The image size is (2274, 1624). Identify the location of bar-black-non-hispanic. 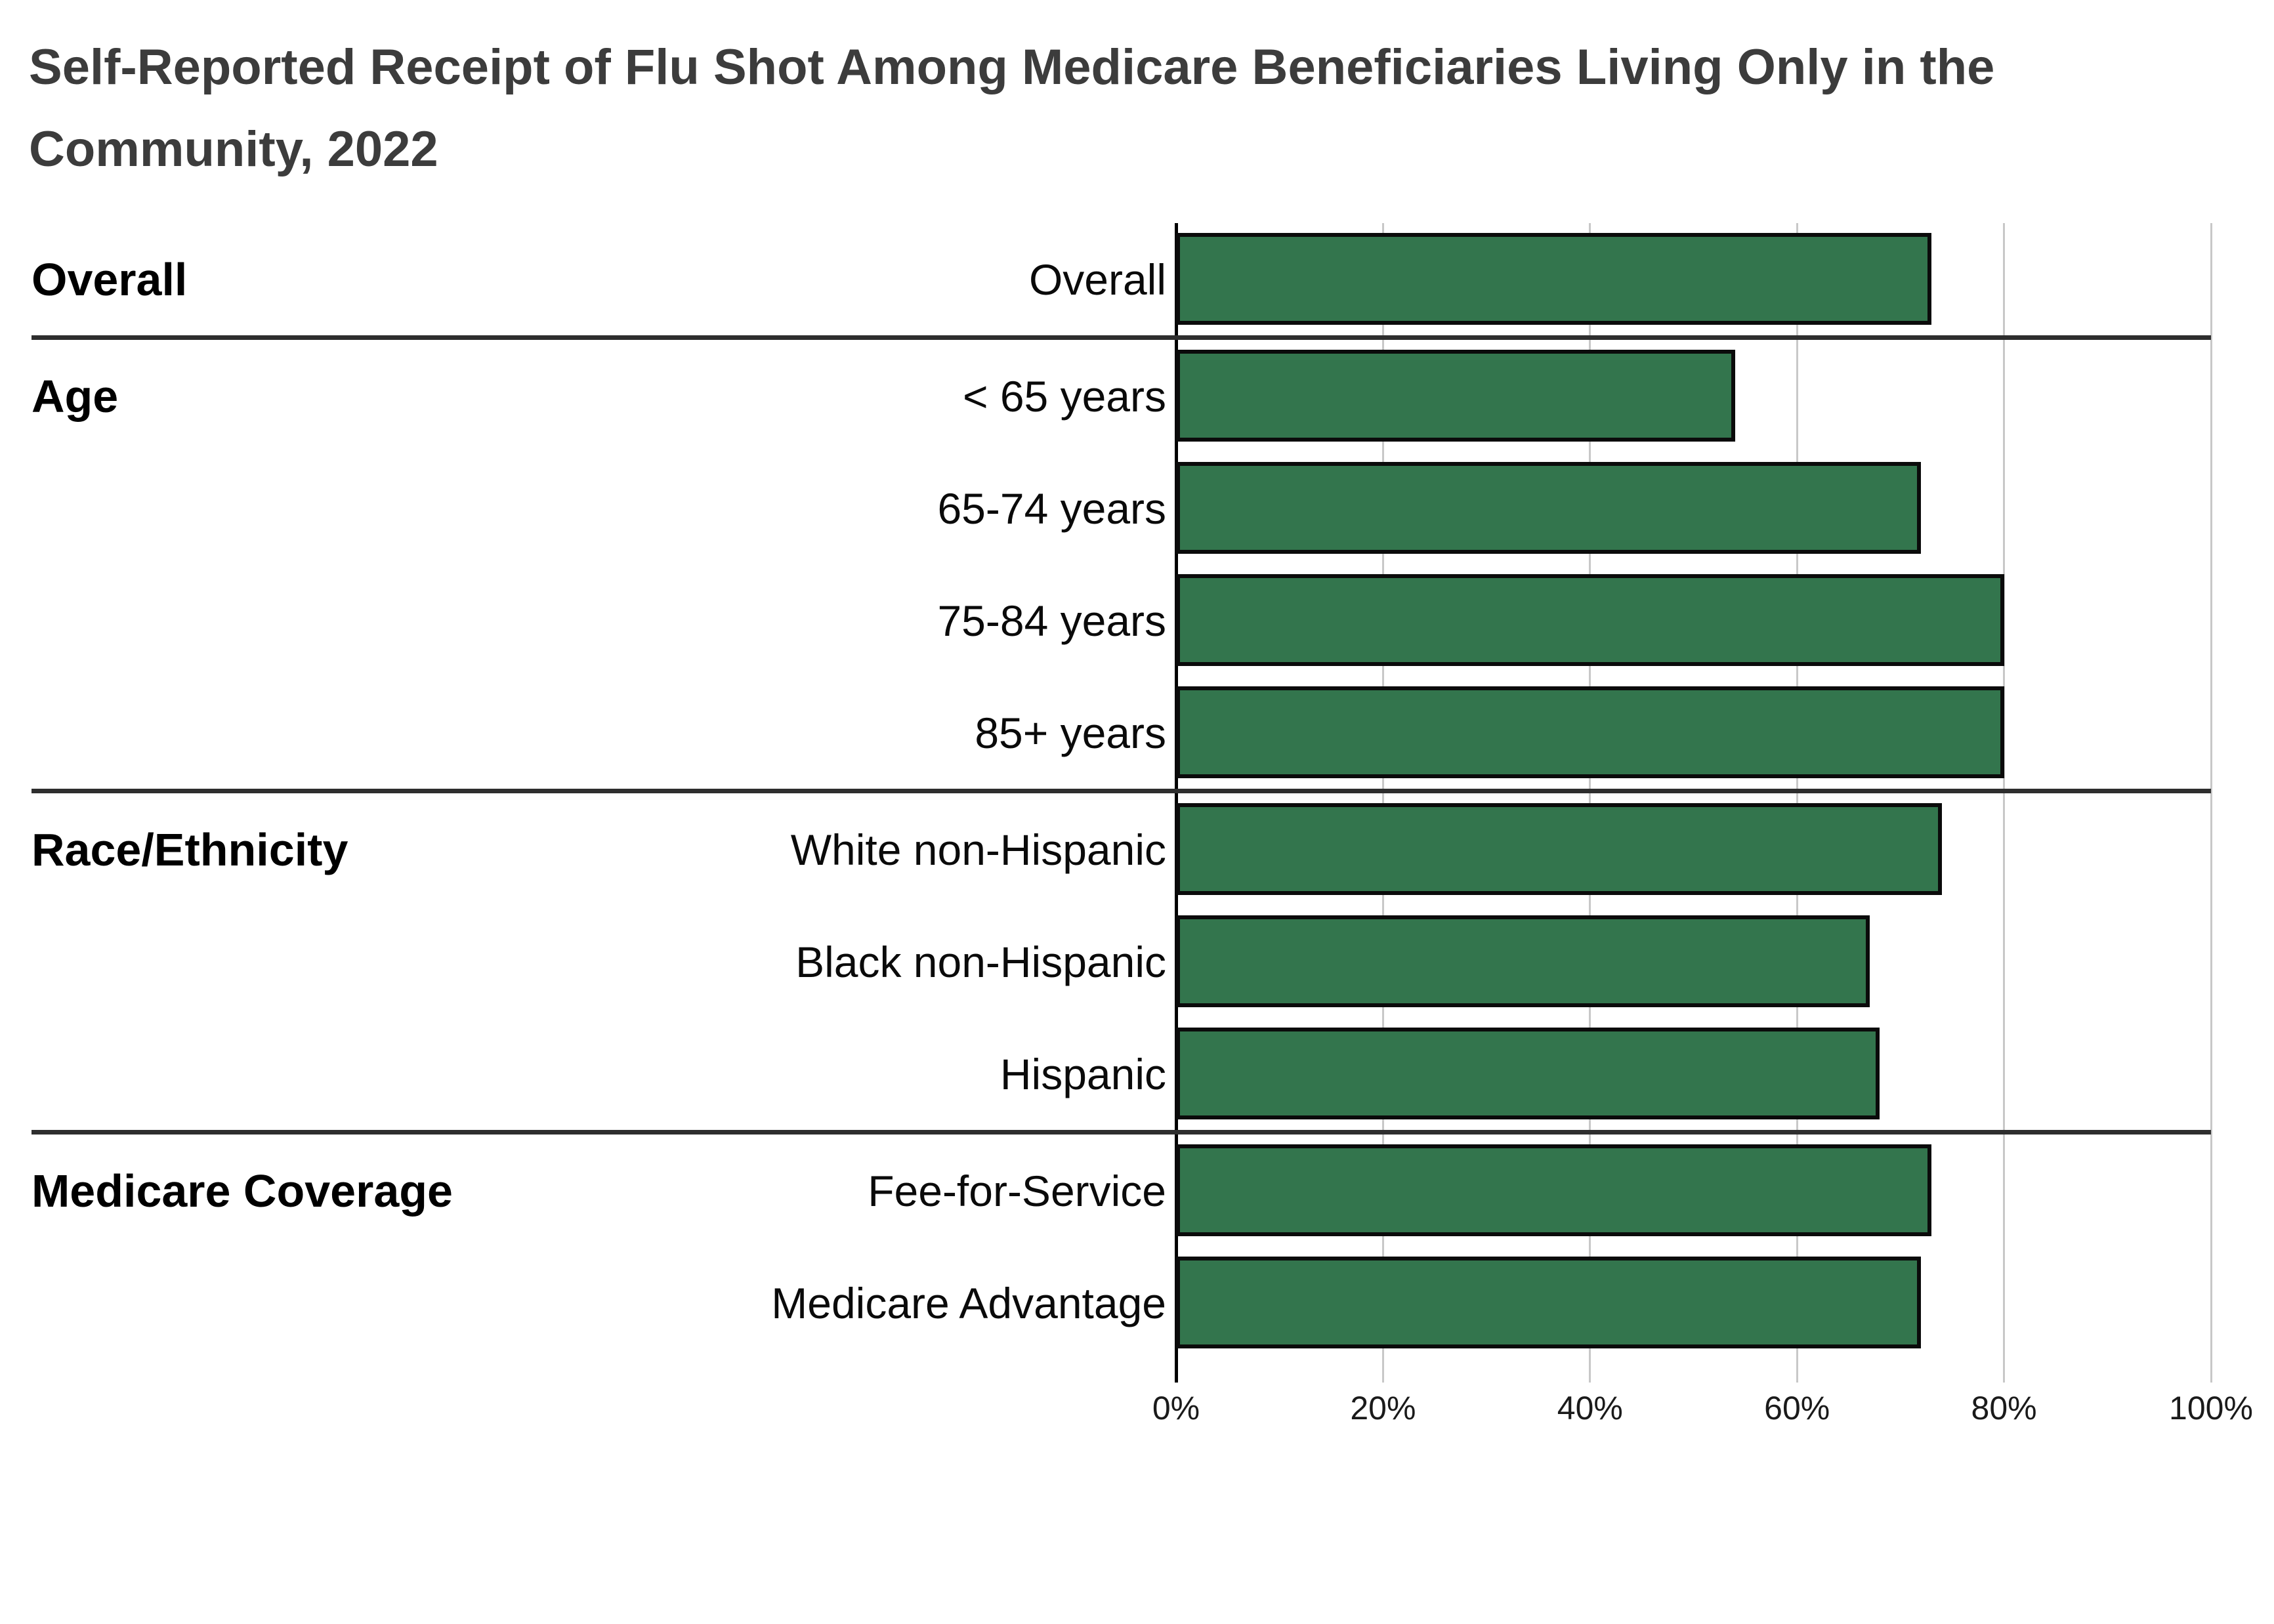
(1523, 961).